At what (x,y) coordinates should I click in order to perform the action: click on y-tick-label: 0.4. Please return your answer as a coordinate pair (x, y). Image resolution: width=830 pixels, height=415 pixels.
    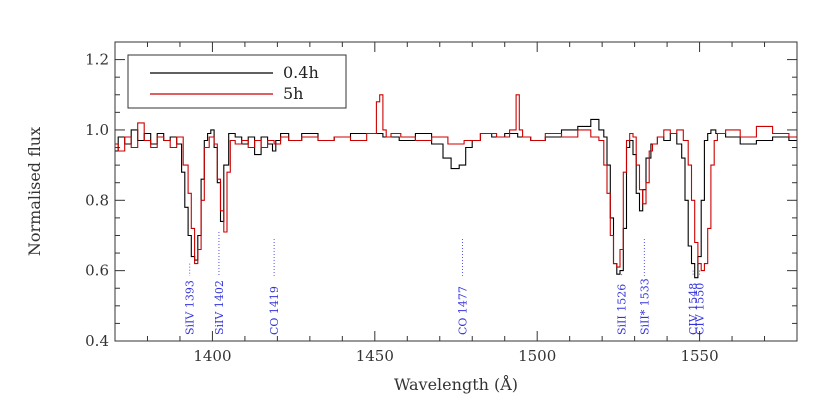
    Looking at the image, I should click on (97, 341).